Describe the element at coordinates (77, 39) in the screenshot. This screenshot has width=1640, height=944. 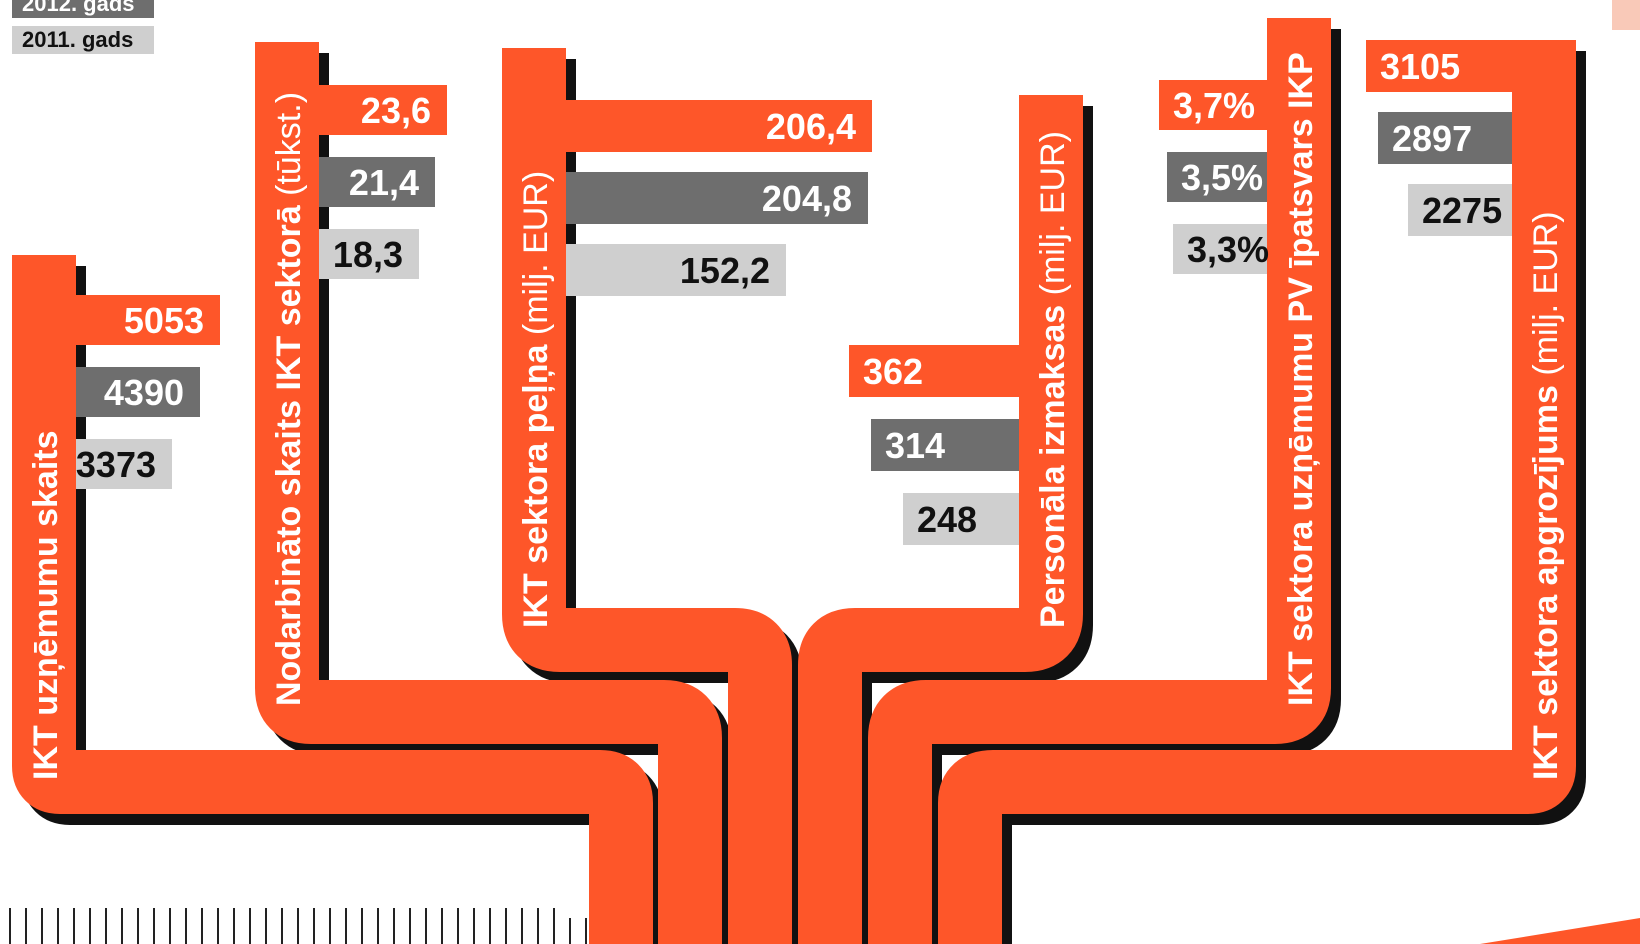
I see `legend-label: 2011. gads` at that location.